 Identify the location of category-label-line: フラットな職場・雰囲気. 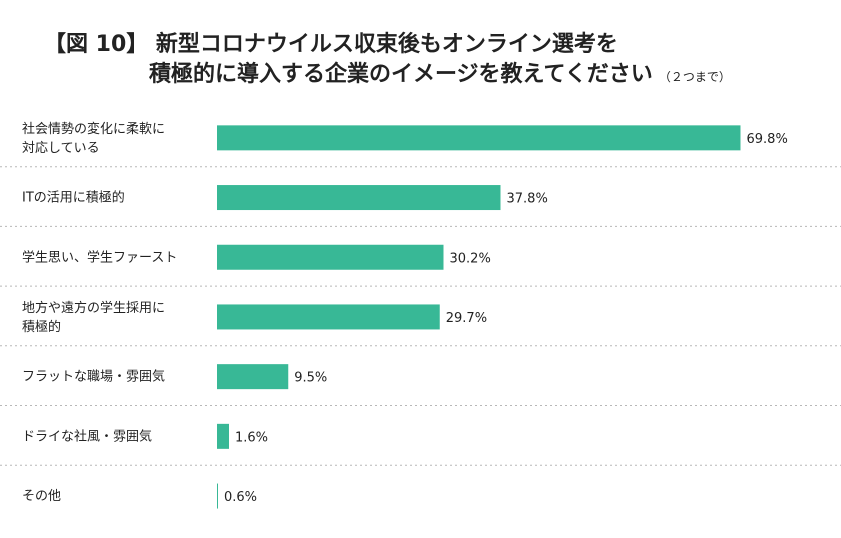
(93, 377).